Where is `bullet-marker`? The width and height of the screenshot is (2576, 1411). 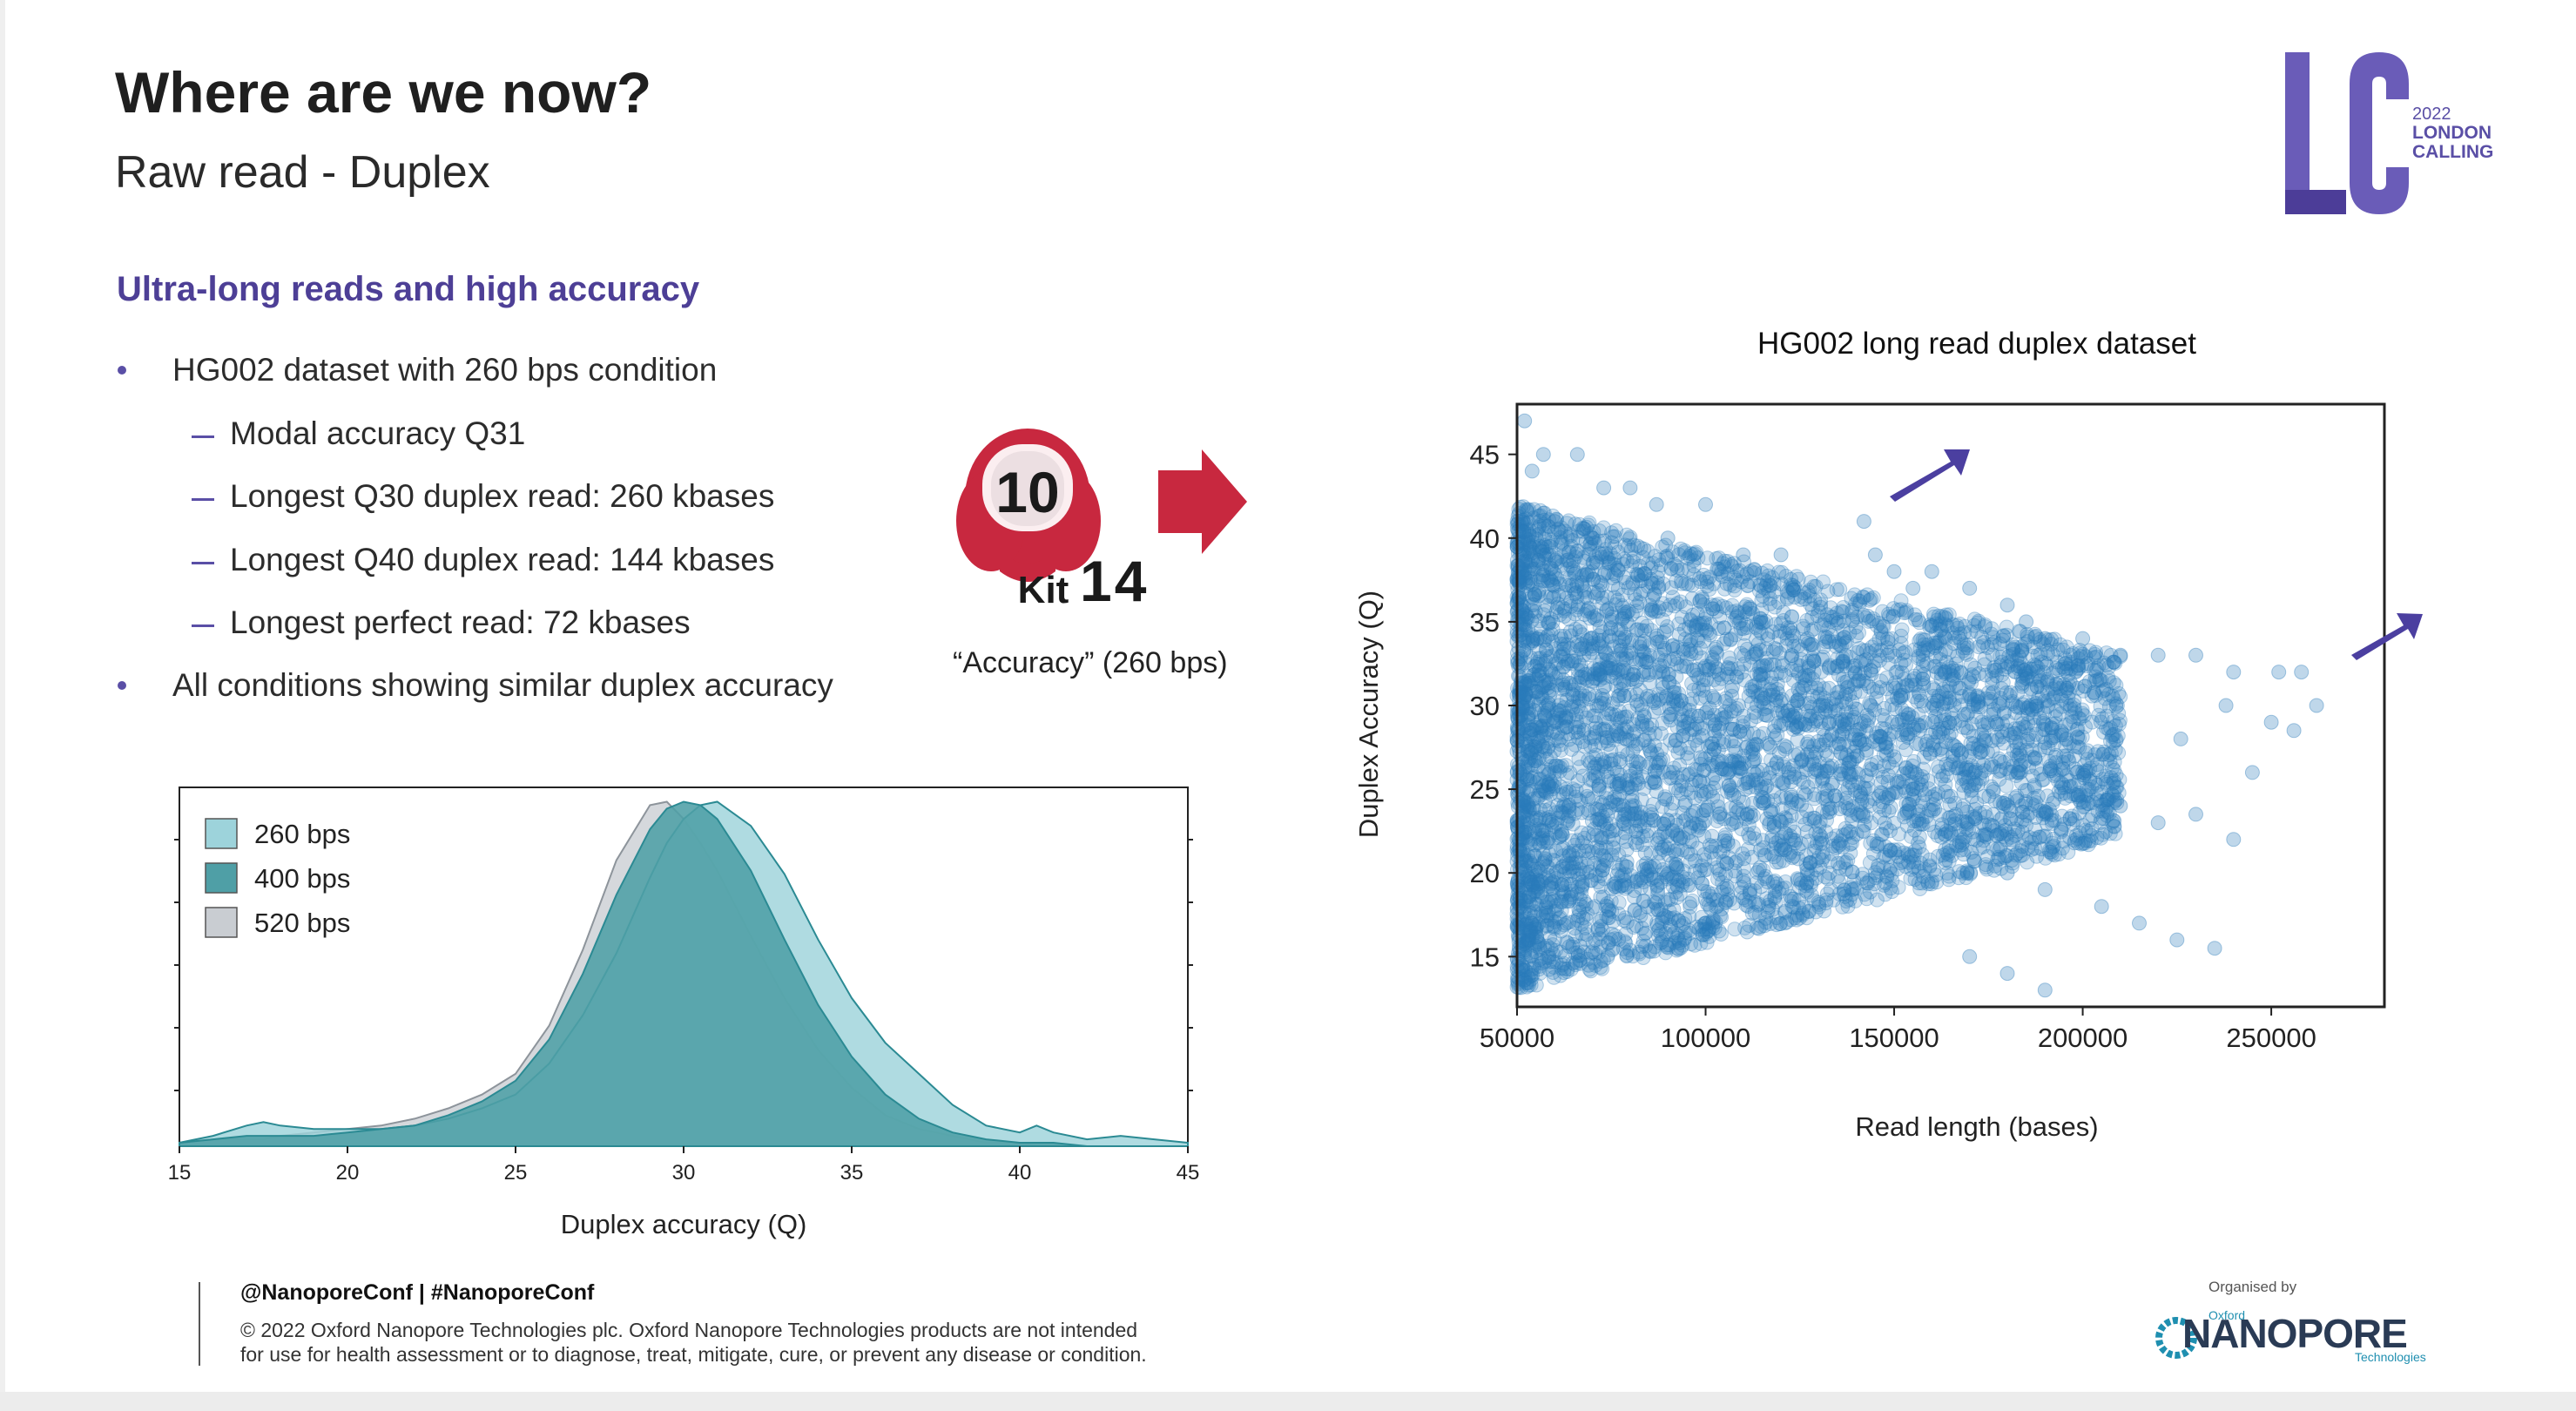 bullet-marker is located at coordinates (122, 685).